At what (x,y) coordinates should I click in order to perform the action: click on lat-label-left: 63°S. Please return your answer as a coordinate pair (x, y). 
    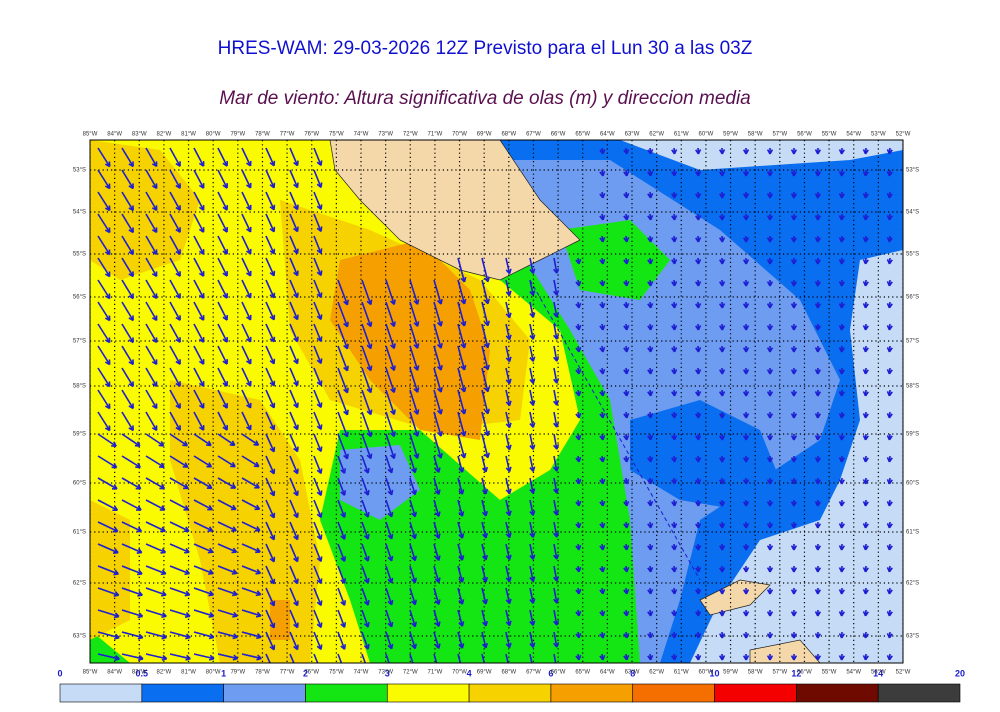
    Looking at the image, I should click on (79, 637).